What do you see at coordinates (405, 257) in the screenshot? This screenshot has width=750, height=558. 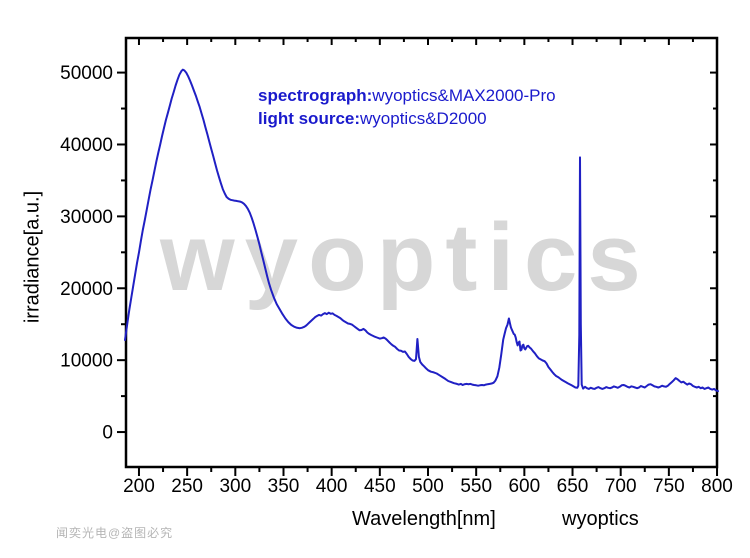 I see `watermark-text: wyoptics` at bounding box center [405, 257].